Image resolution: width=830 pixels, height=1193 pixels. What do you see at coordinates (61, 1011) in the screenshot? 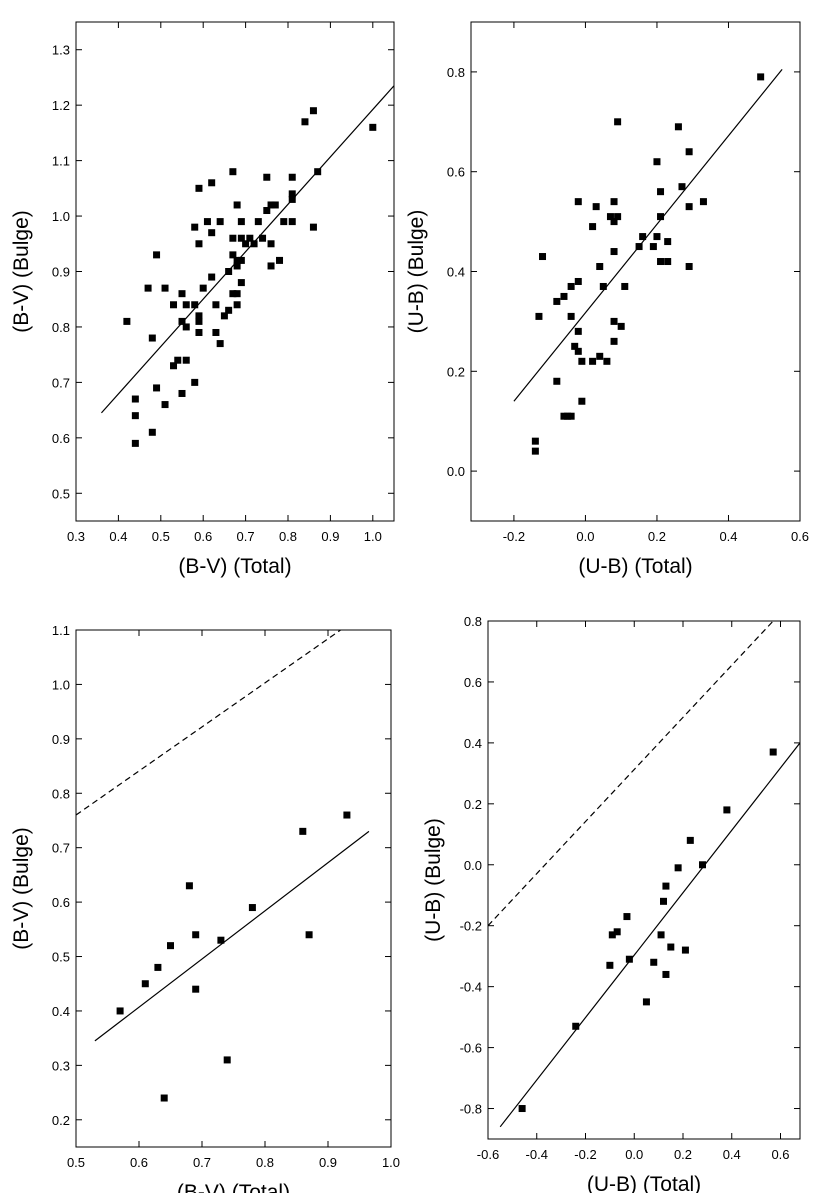
I see `y-tick-label: 0.4` at bounding box center [61, 1011].